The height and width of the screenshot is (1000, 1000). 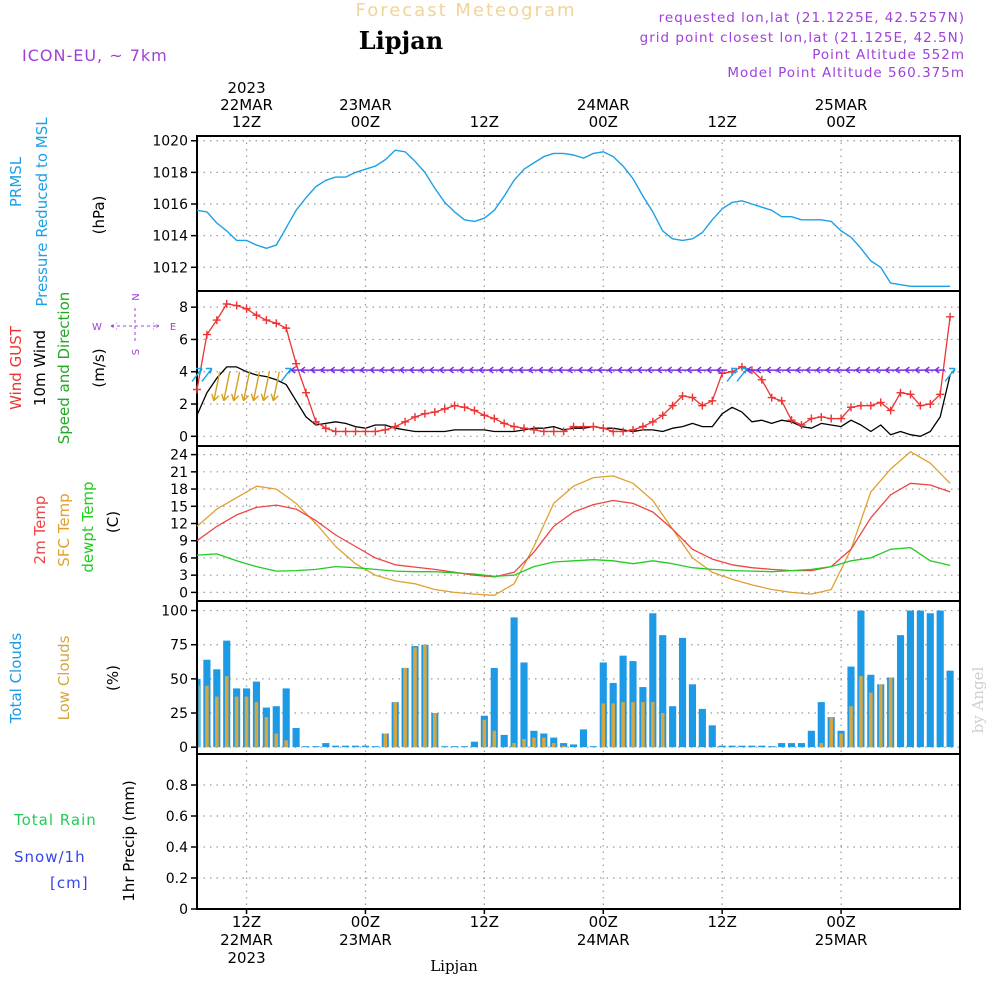 I want to click on wind-unit: (m/s), so click(x=99, y=367).